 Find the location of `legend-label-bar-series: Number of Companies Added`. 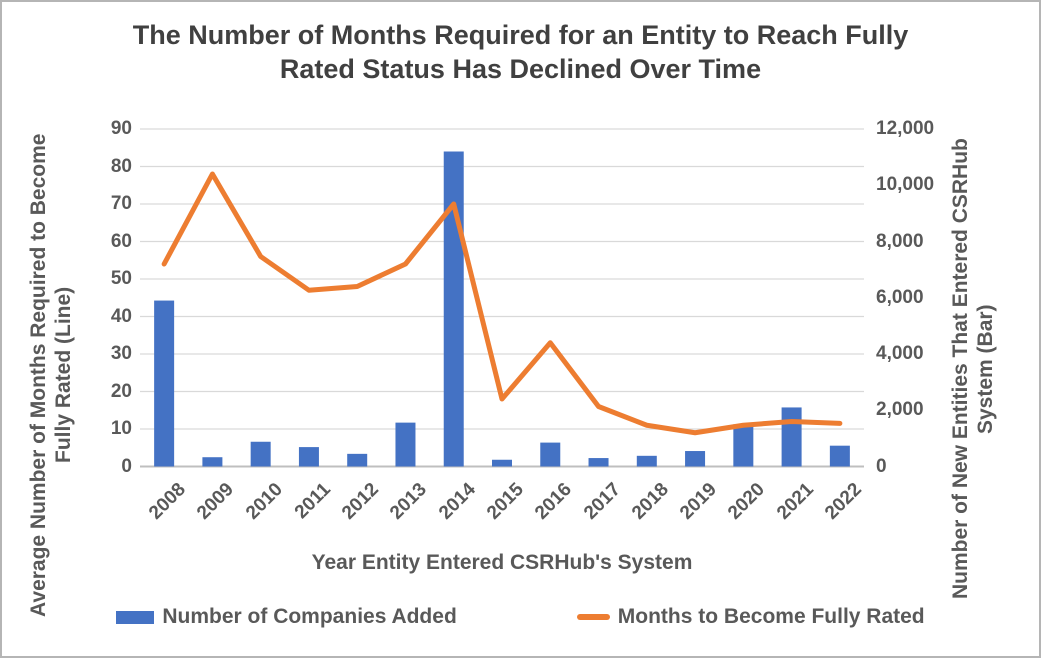

legend-label-bar-series: Number of Companies Added is located at coordinates (309, 616).